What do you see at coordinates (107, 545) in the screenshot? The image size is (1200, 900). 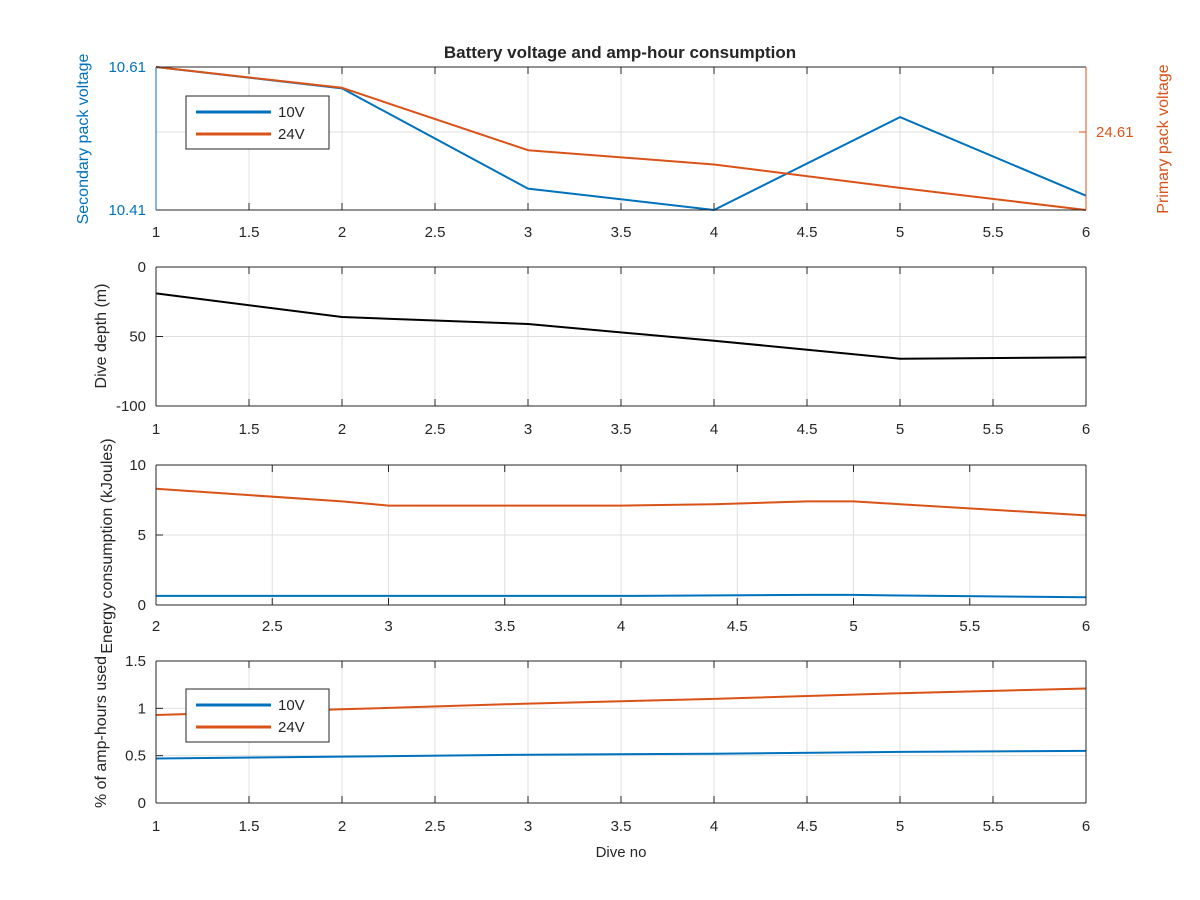 I see `y-axis-label: Energy consumption (kJoules)` at bounding box center [107, 545].